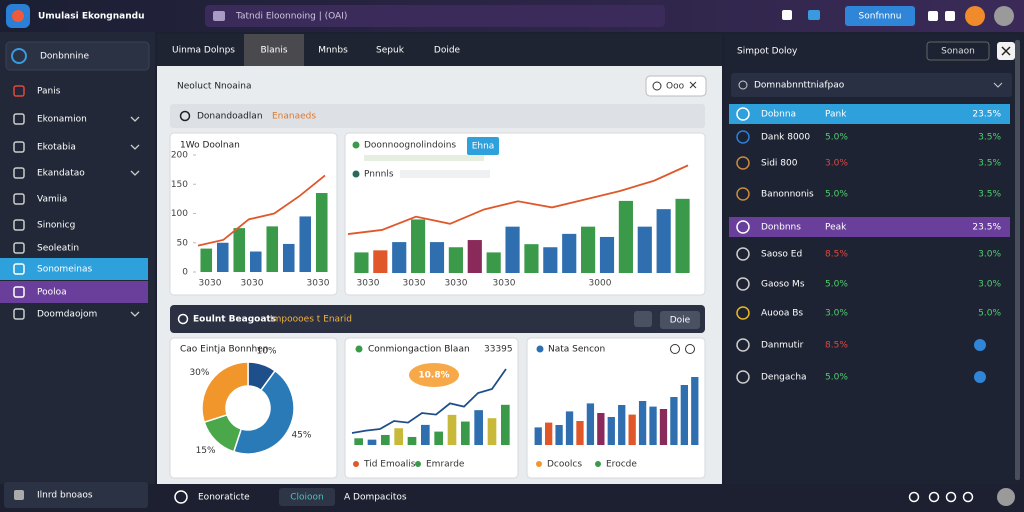  I want to click on row-name: Dengacha, so click(784, 378).